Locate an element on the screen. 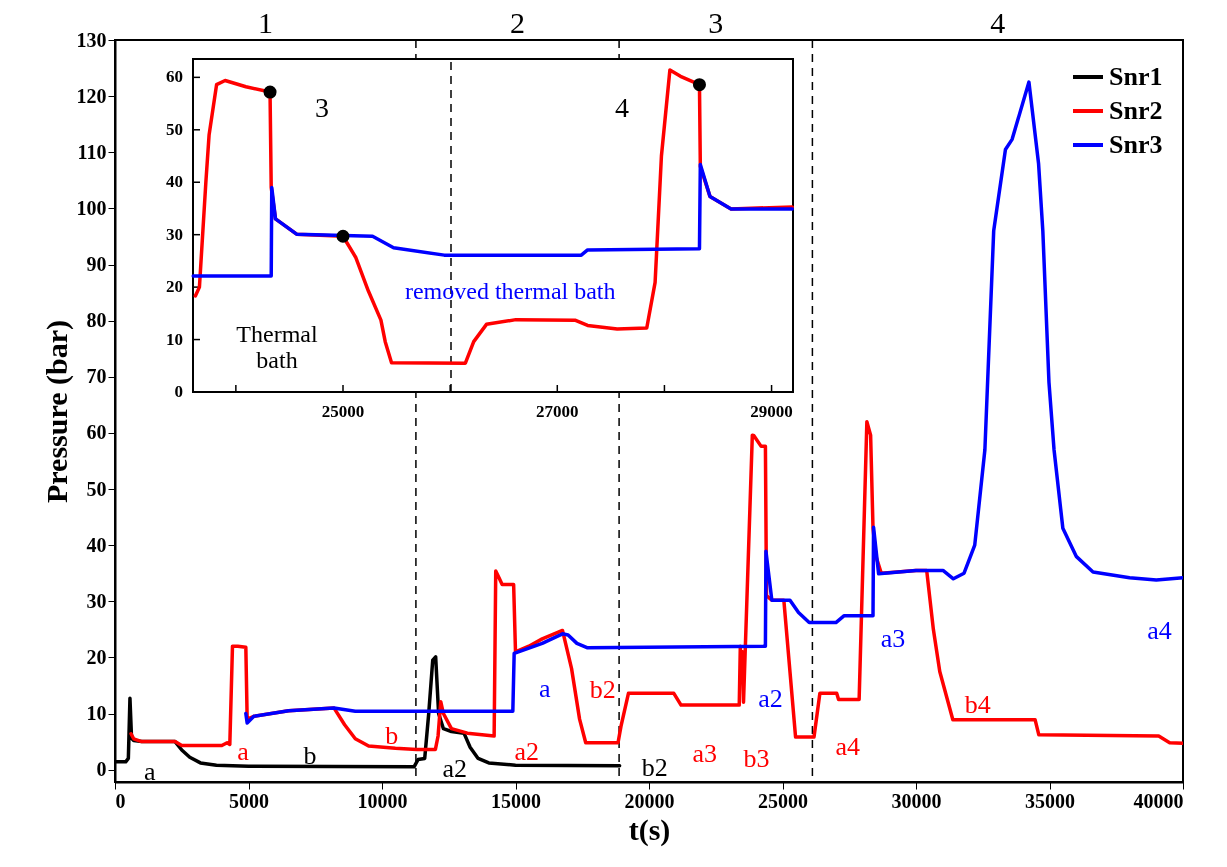  text: 4 is located at coordinates (998, 22).